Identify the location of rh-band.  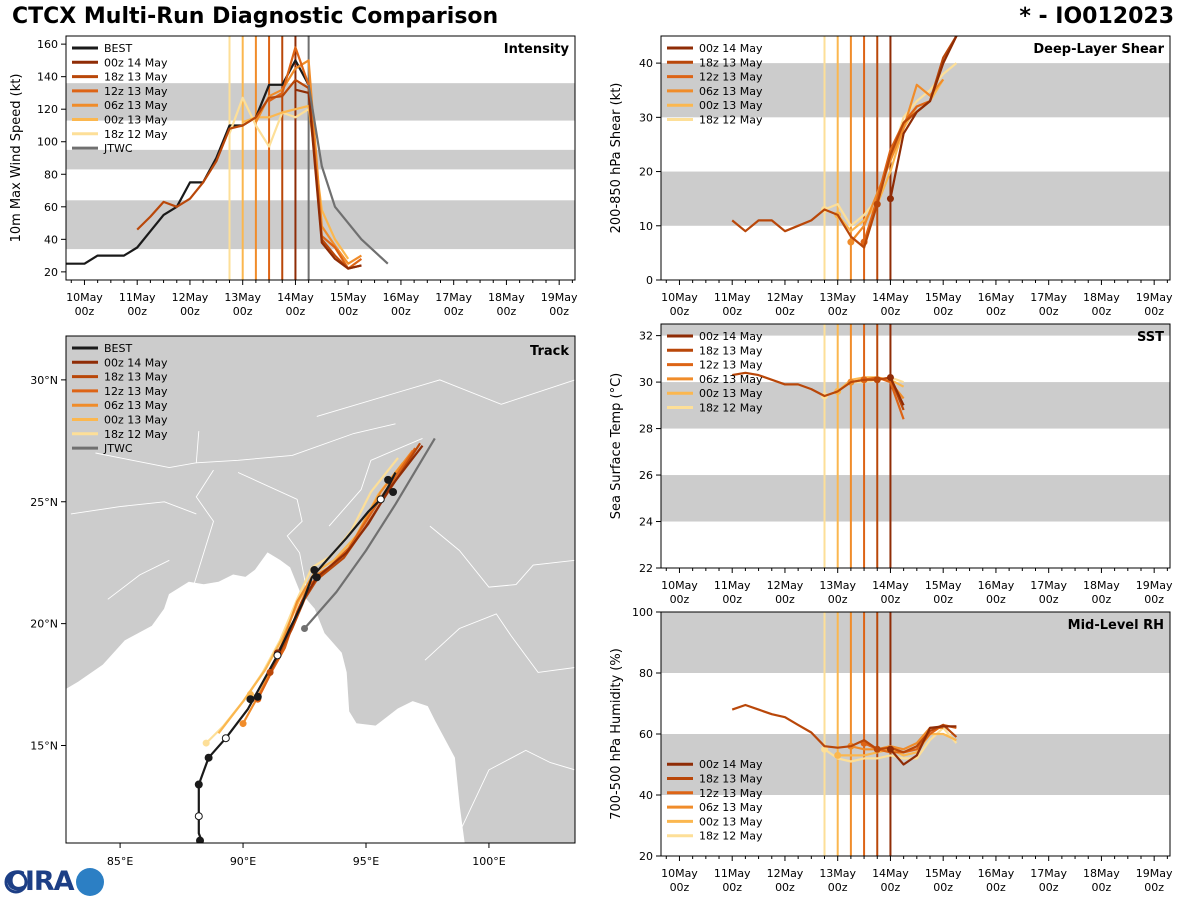
(915, 642).